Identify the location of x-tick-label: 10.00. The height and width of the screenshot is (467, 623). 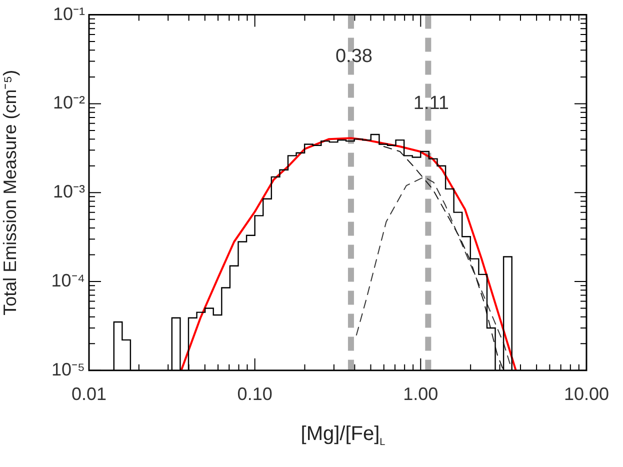
(586, 394).